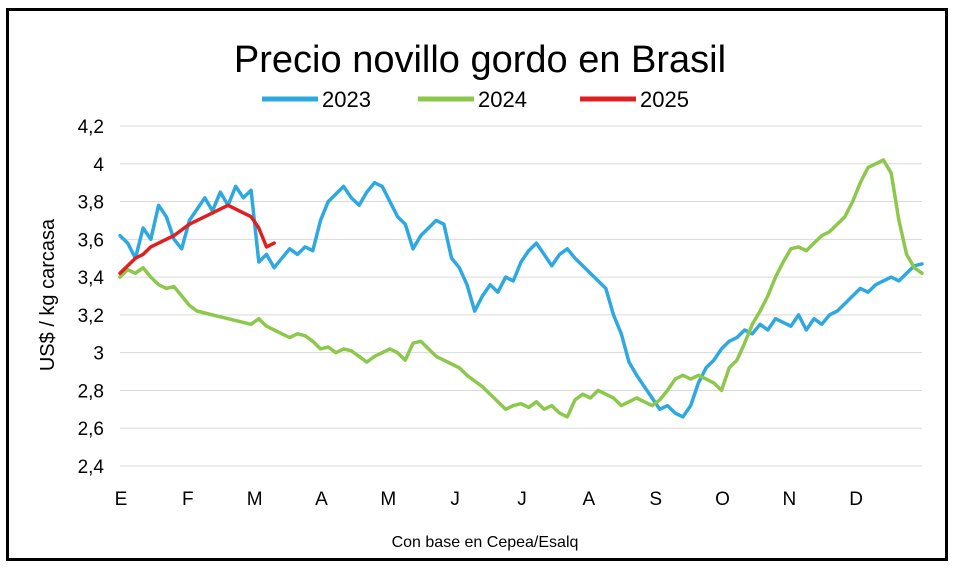 This screenshot has height=575, width=960. Describe the element at coordinates (91, 278) in the screenshot. I see `y-tick-label: 3,4` at that location.